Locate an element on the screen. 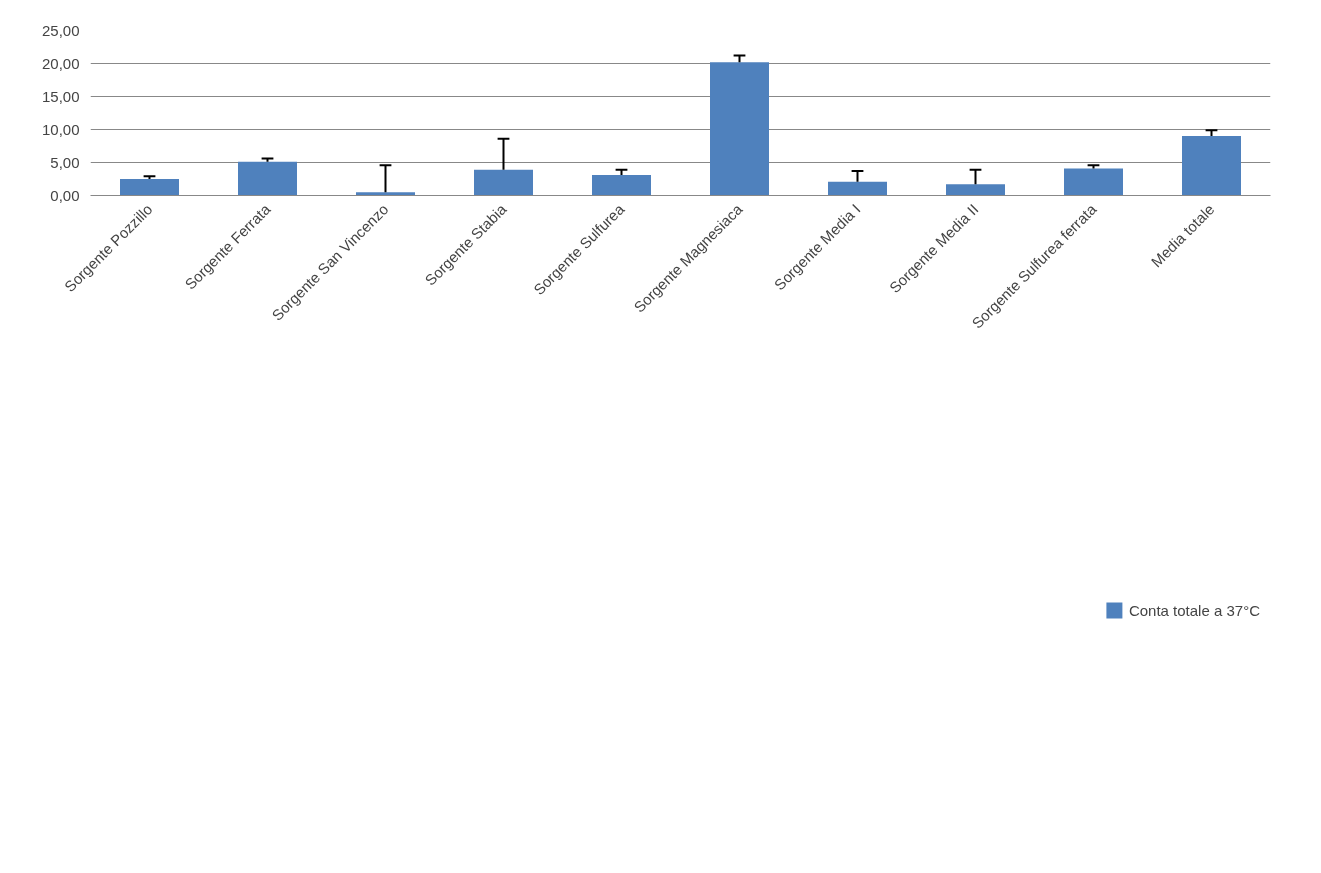 Image resolution: width=1321 pixels, height=873 pixels. legend-label: Conta totale a 37°C is located at coordinates (1194, 610).